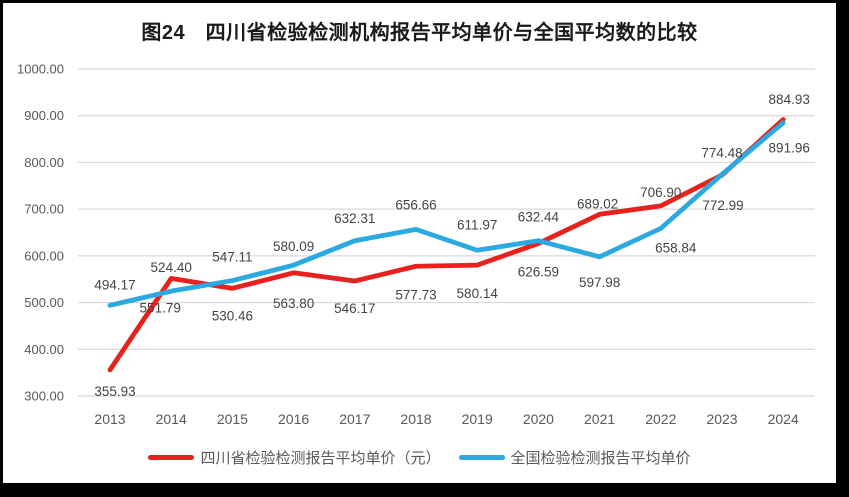 The image size is (849, 497). What do you see at coordinates (477, 419) in the screenshot?
I see `x-axis-tick-label: 2019` at bounding box center [477, 419].